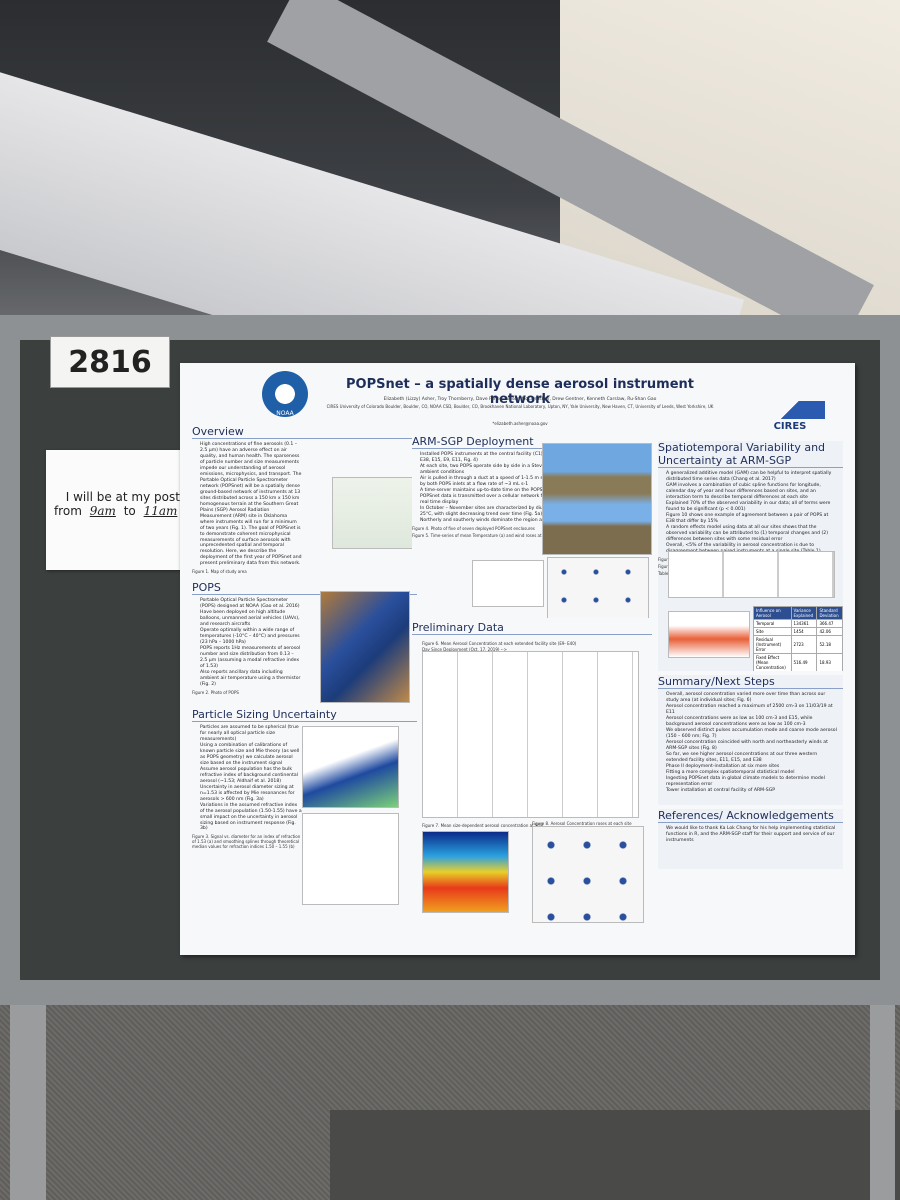  I want to click on logo-text: CIRES, so click(790, 426).